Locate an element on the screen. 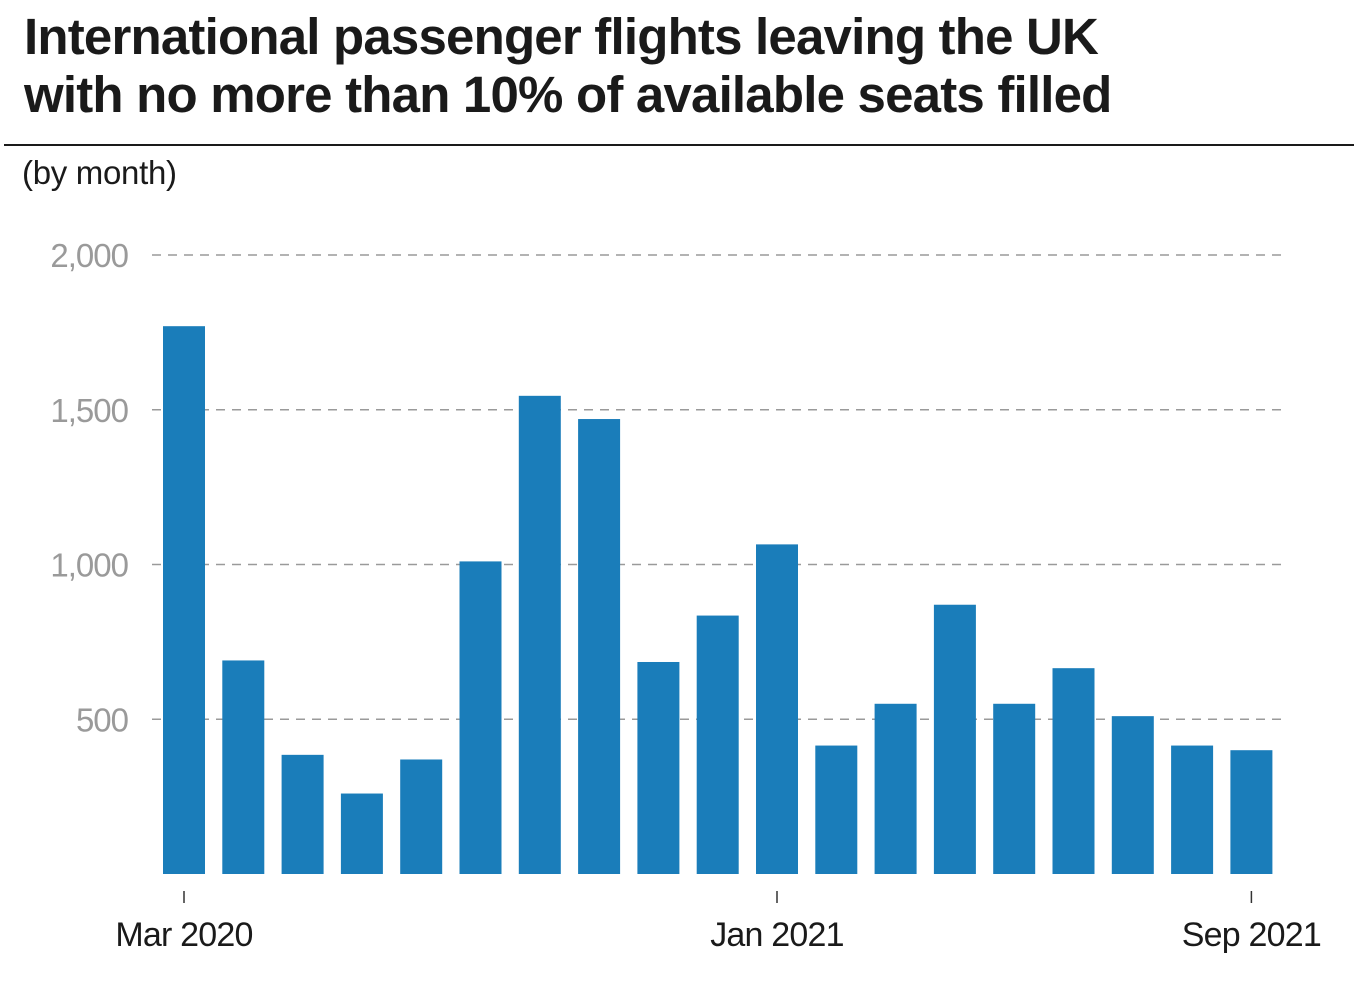 The height and width of the screenshot is (988, 1360). y-axis: 500 1,000 1,500 2,000 is located at coordinates (89, 487).